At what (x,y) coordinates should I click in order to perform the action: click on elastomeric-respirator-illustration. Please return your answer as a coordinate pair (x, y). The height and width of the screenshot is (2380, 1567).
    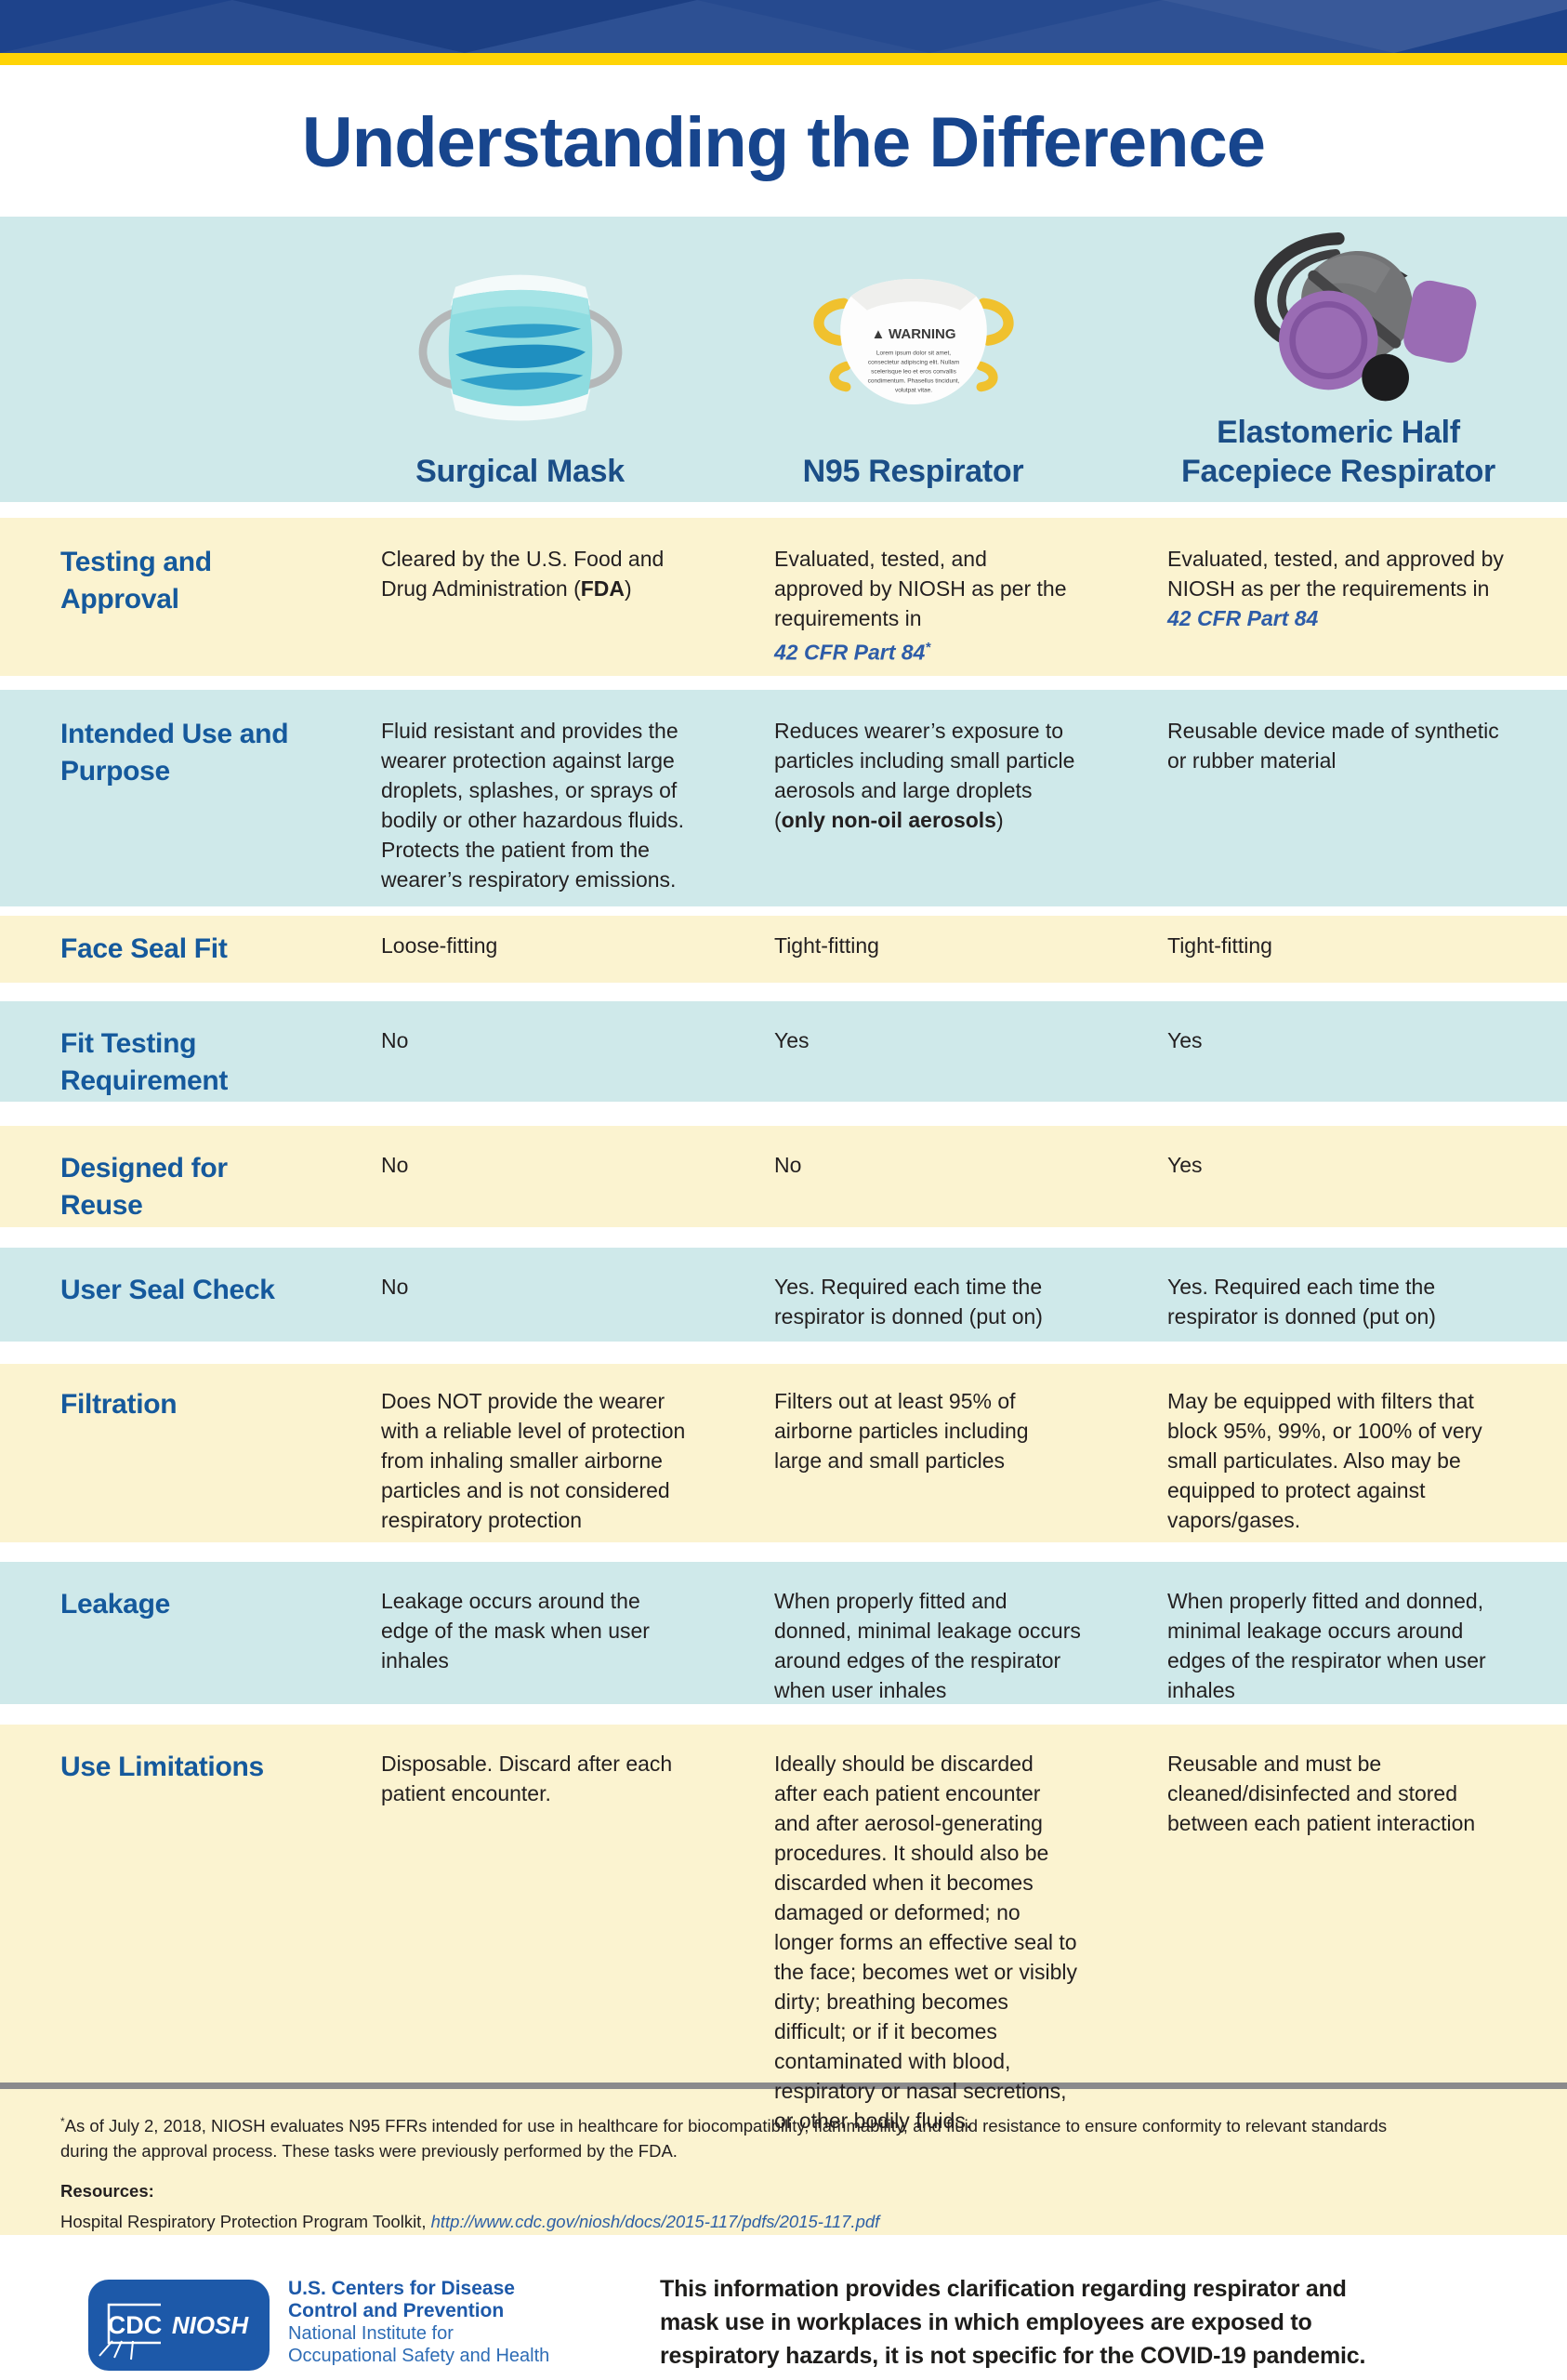
    Looking at the image, I should click on (1365, 317).